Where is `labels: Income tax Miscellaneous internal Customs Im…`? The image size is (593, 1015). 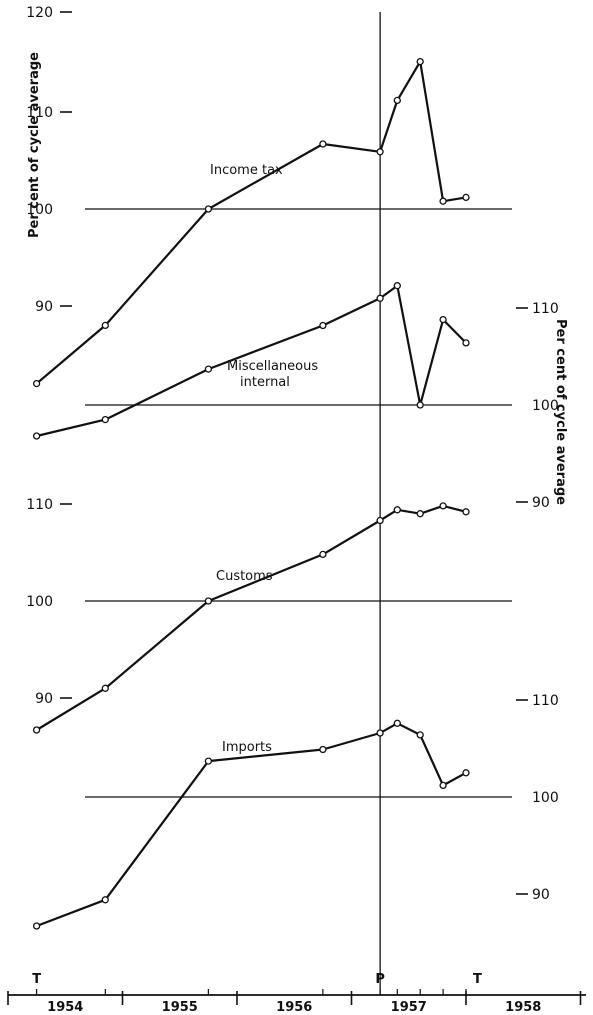 labels: Income tax Miscellaneous internal Customs Im… is located at coordinates (264, 459).